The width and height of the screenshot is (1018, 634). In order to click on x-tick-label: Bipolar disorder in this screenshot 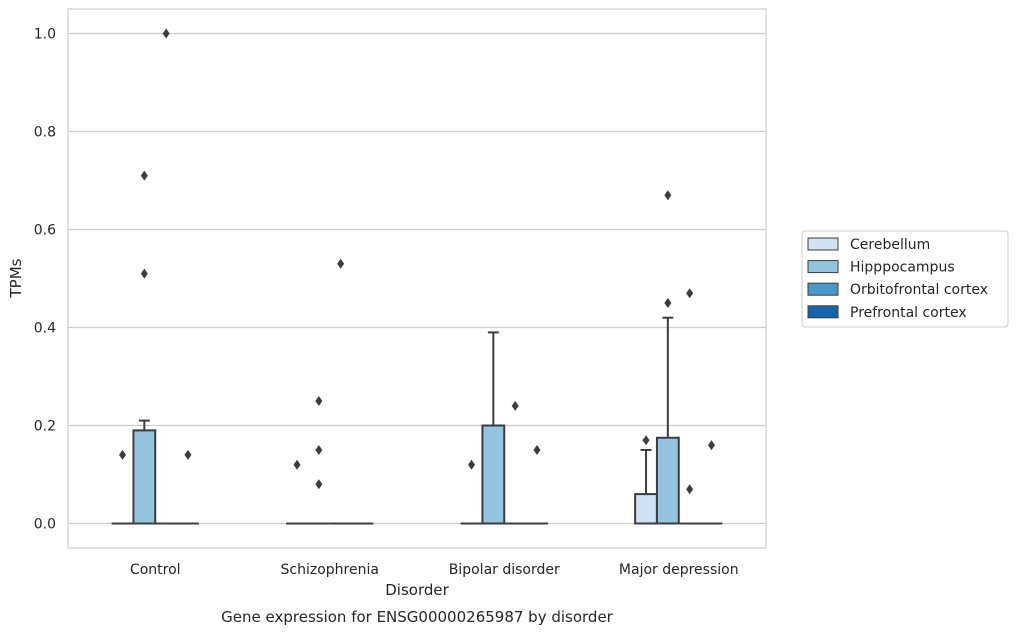, I will do `click(504, 570)`.